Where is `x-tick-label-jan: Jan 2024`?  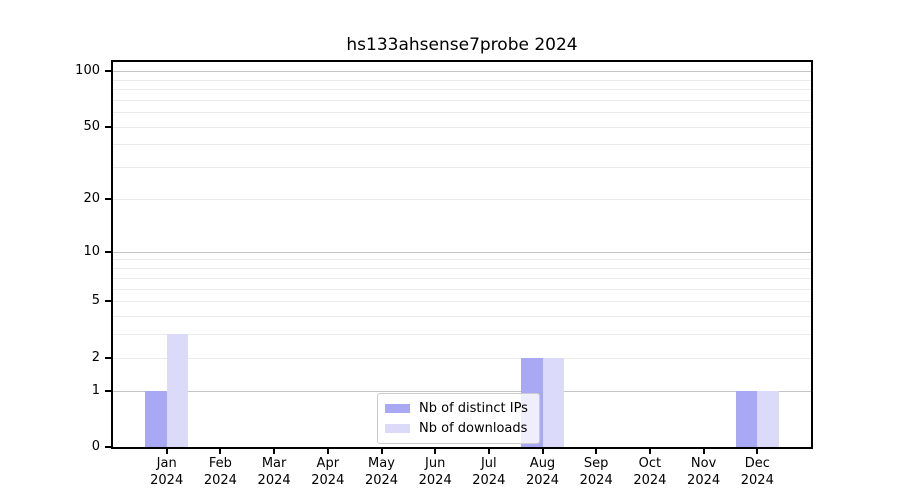
x-tick-label-jan: Jan 2024 is located at coordinates (167, 472).